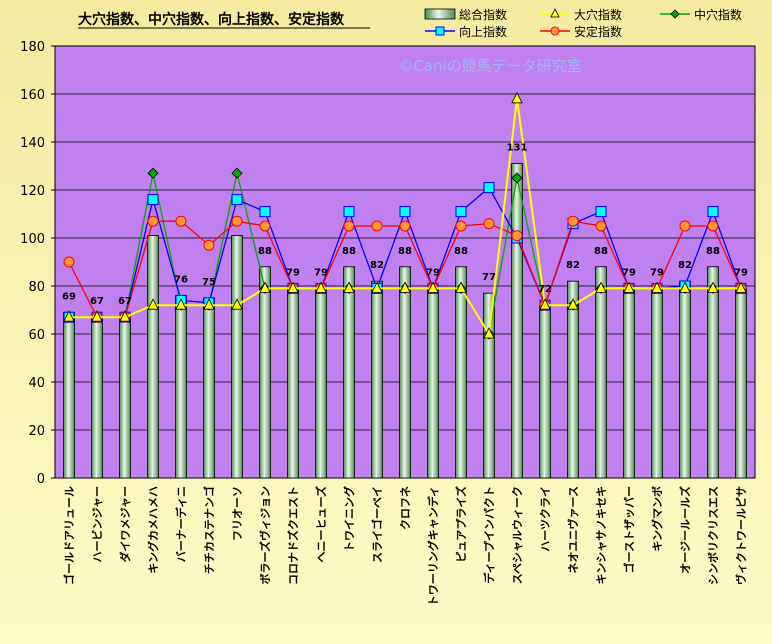 This screenshot has width=772, height=644. Describe the element at coordinates (598, 14) in the screenshot. I see `legend-label: 大穴指数` at that location.